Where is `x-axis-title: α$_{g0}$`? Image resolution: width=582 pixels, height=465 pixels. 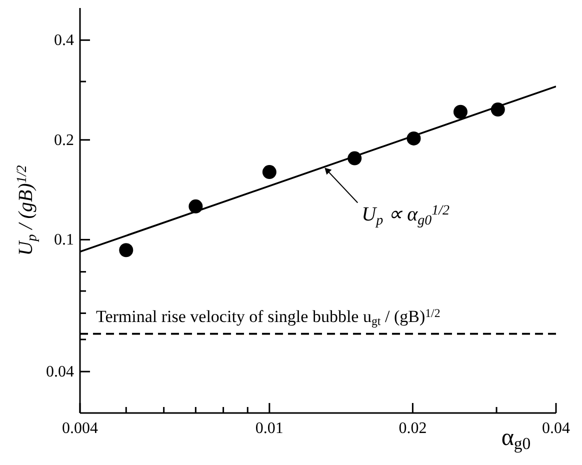 x-axis-title: α$_{g0}$ is located at coordinates (516, 439).